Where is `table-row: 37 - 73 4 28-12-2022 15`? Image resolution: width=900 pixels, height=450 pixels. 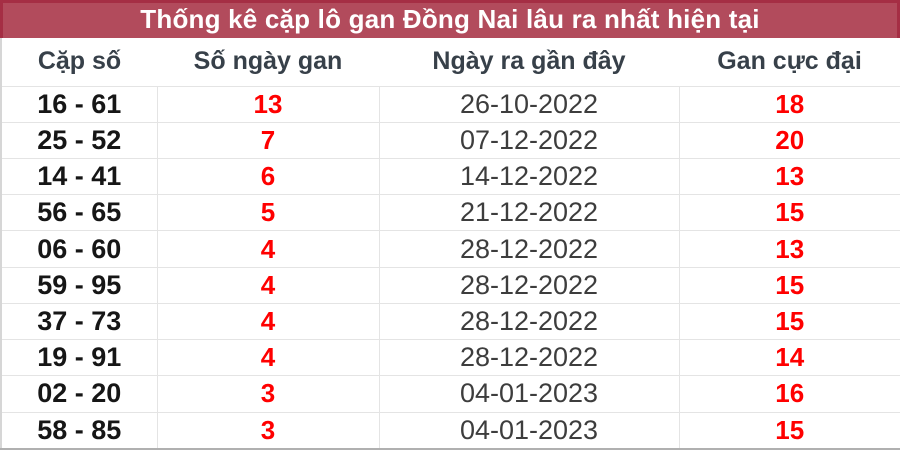
table-row: 37 - 73 4 28-12-2022 15 is located at coordinates (450, 321).